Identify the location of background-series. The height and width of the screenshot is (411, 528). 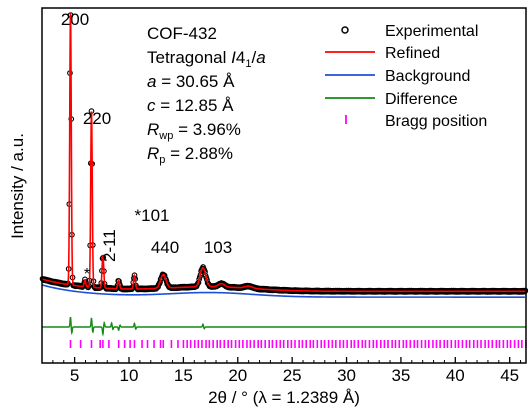
(283, 291).